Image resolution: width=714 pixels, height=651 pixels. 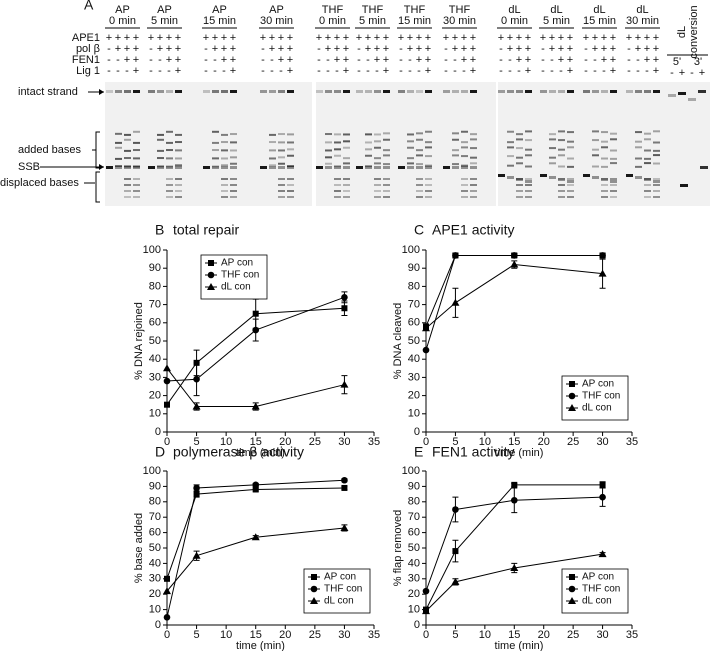 What do you see at coordinates (122, 21) in the screenshot?
I see `lane-group-time: 0 min` at bounding box center [122, 21].